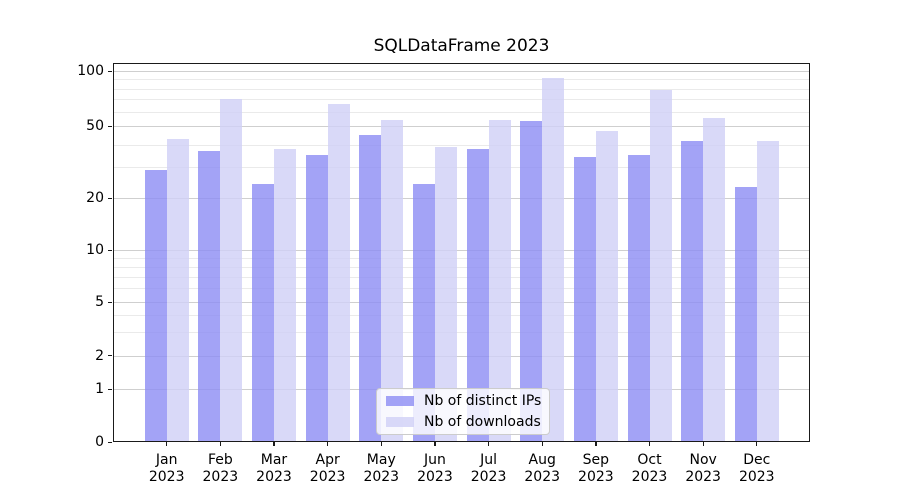  Describe the element at coordinates (649, 468) in the screenshot. I see `x-tick-label-oct: Oct 2023` at that location.